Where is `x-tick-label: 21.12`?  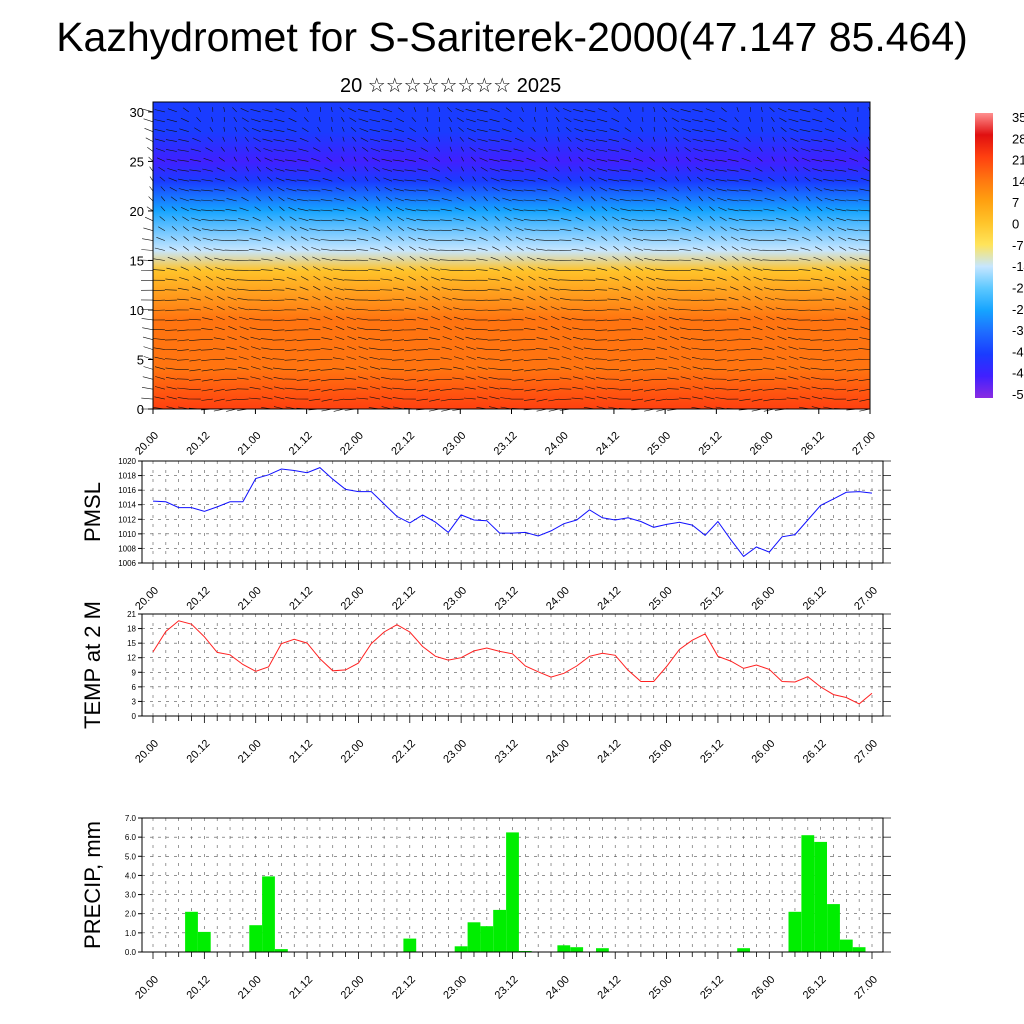
x-tick-label: 21.12 is located at coordinates (301, 752).